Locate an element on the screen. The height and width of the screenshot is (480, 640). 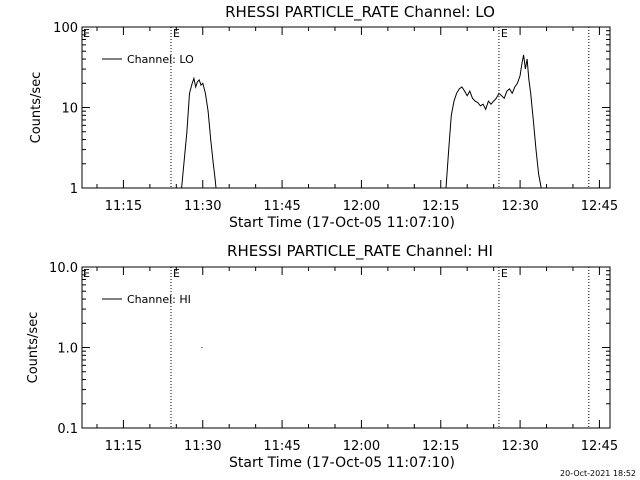
timestamp-label: 20-Oct-2021 18:52 is located at coordinates (598, 473).